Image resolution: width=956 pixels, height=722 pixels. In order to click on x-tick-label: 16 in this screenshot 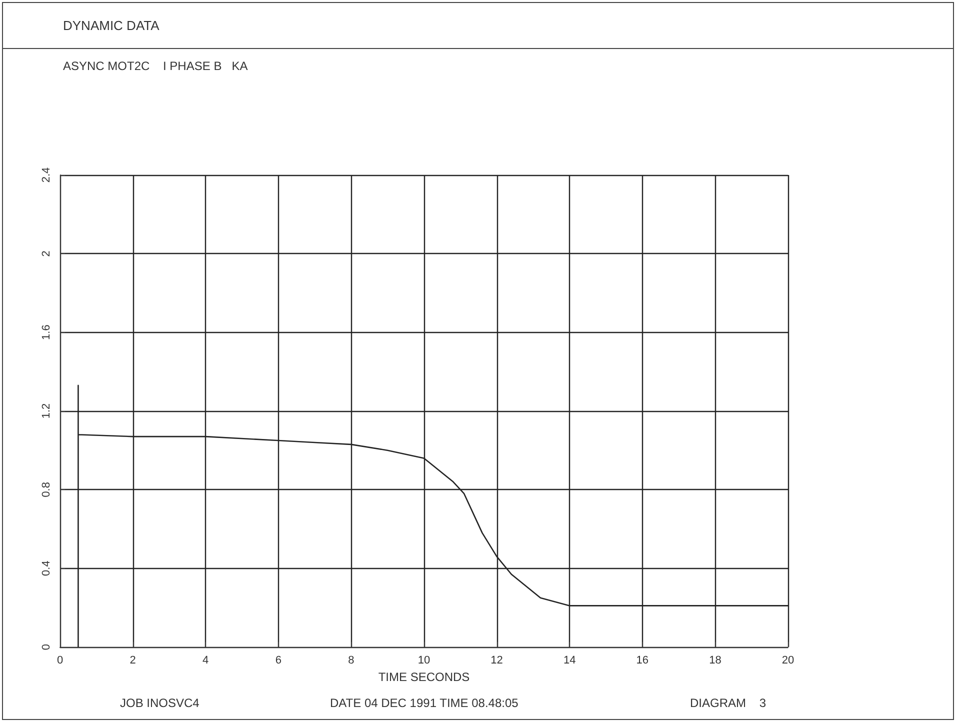, I will do `click(642, 660)`.